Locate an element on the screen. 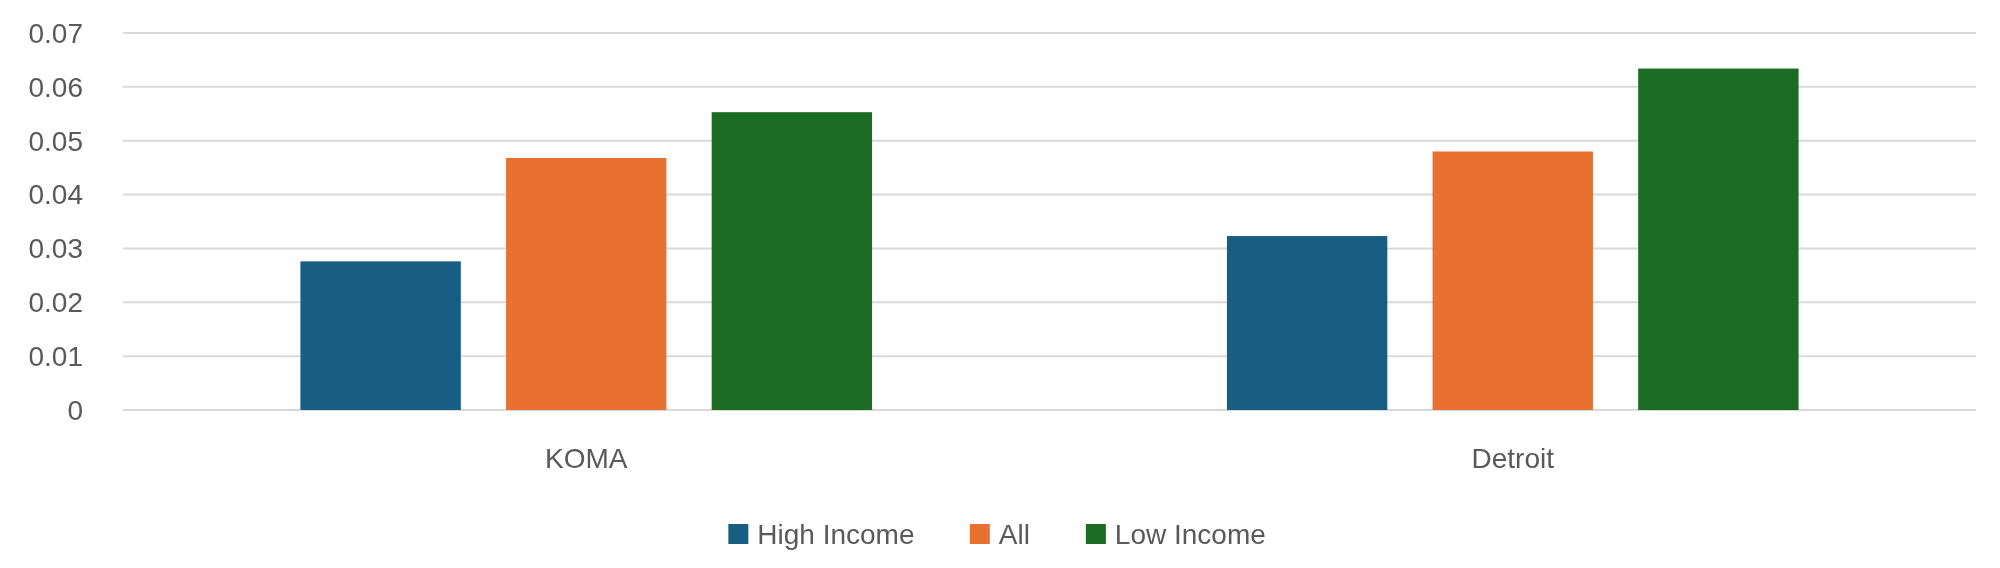 This screenshot has width=2000, height=568. y-tick-label: 0 is located at coordinates (75, 410).